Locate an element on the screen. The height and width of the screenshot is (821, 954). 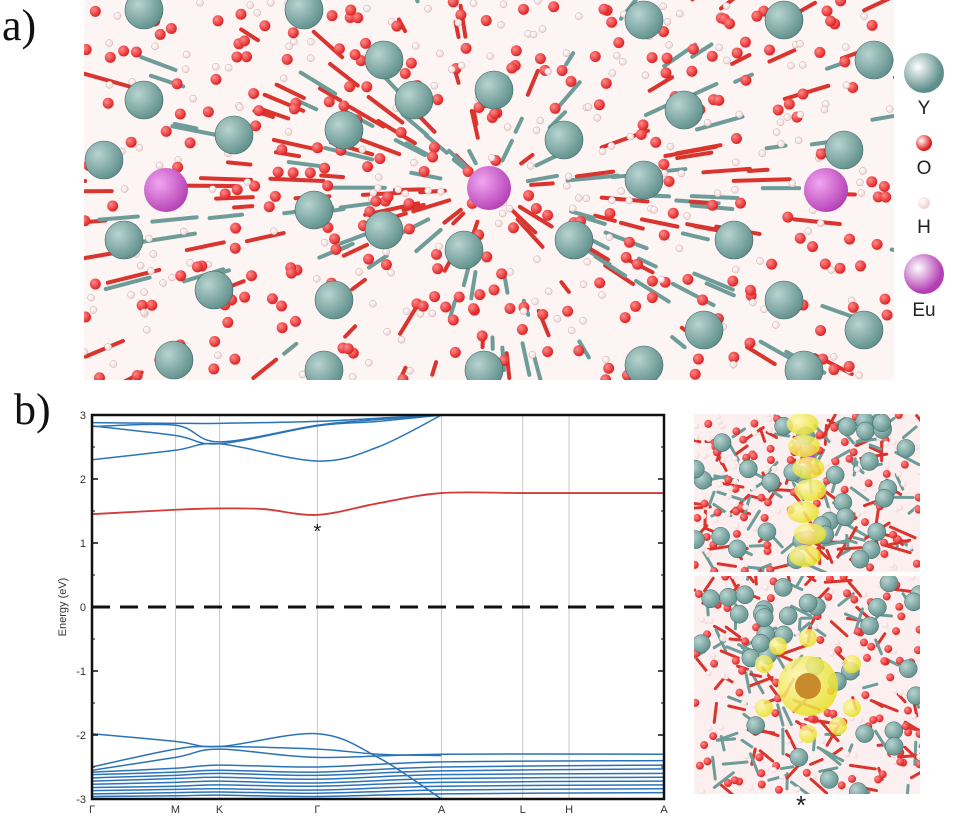
y-axis-label: Energy (eV) is located at coordinates (63, 607).